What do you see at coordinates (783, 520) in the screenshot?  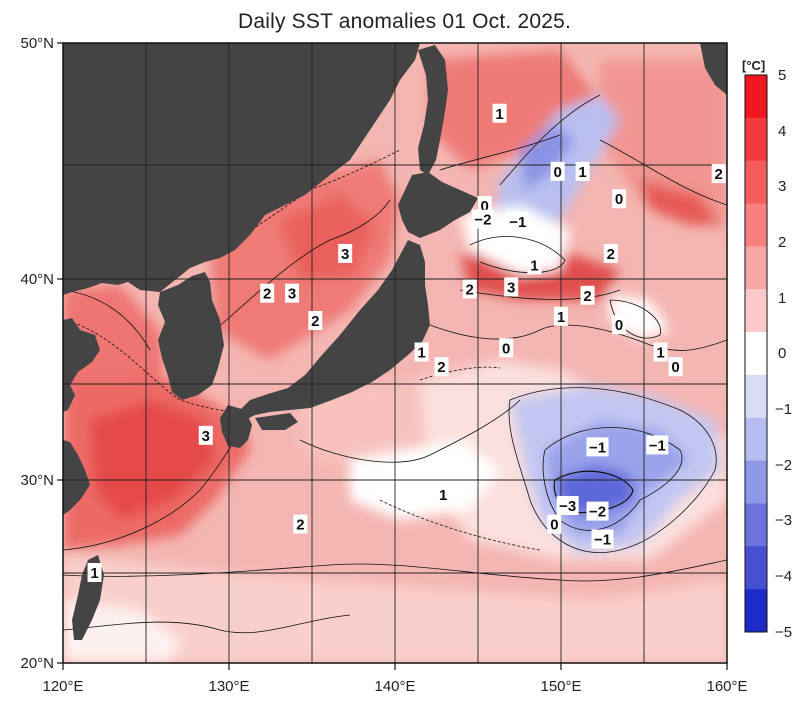 I see `colorbar-tick-neg3: −3` at bounding box center [783, 520].